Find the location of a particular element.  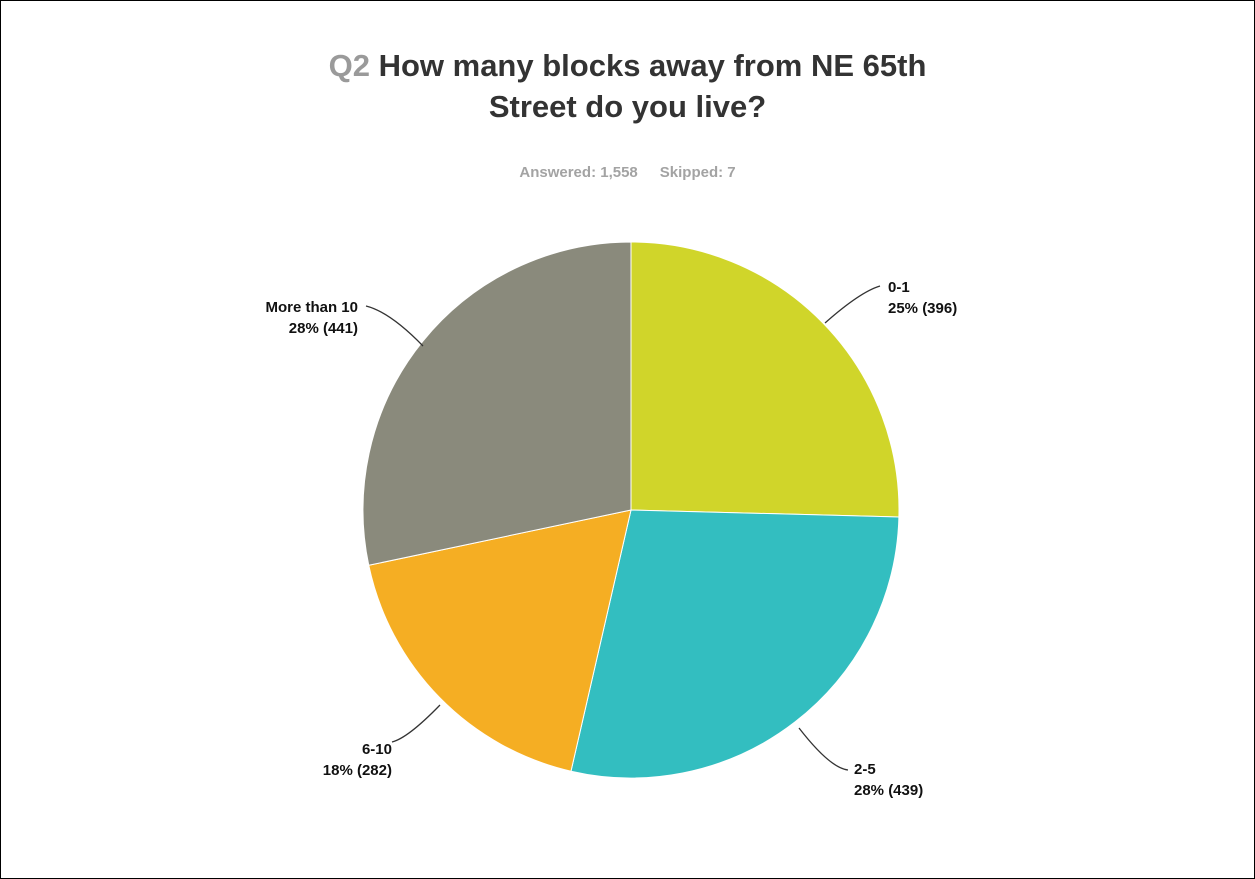

slice-label-value: 25% (396) is located at coordinates (922, 308).